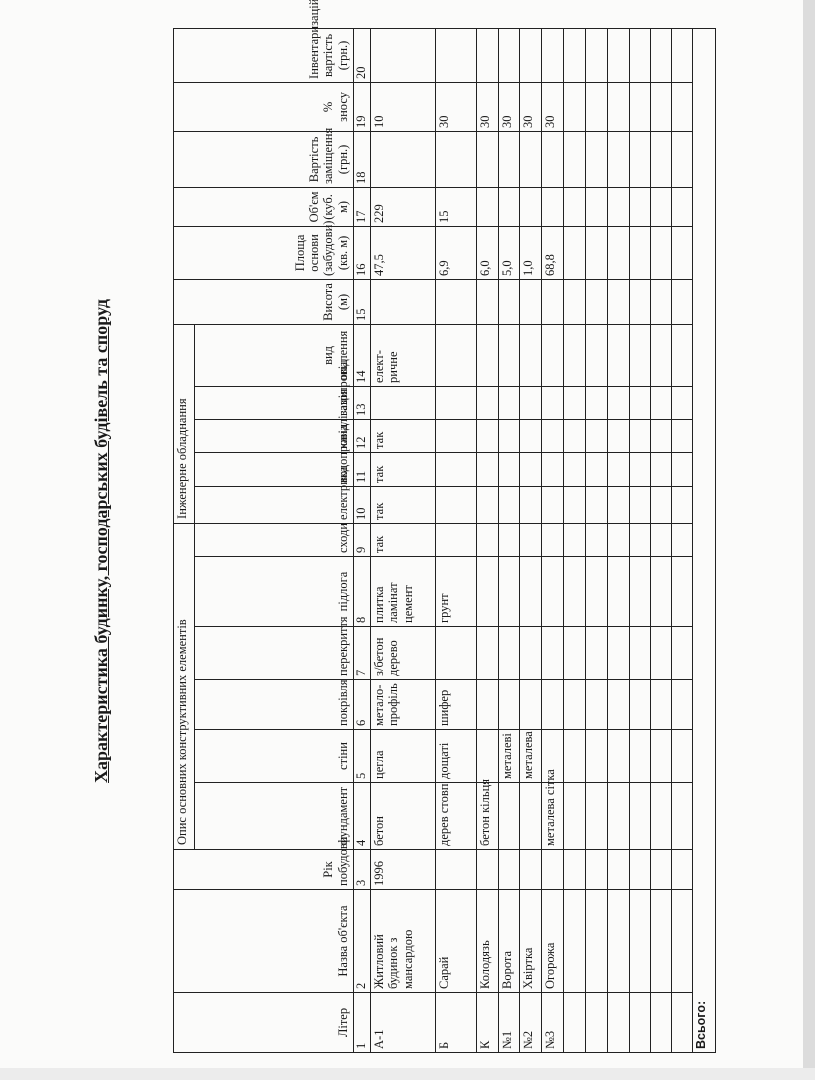 The width and height of the screenshot is (815, 1080). What do you see at coordinates (274, 648) in the screenshot?
I see `column-header: перекриття` at bounding box center [274, 648].